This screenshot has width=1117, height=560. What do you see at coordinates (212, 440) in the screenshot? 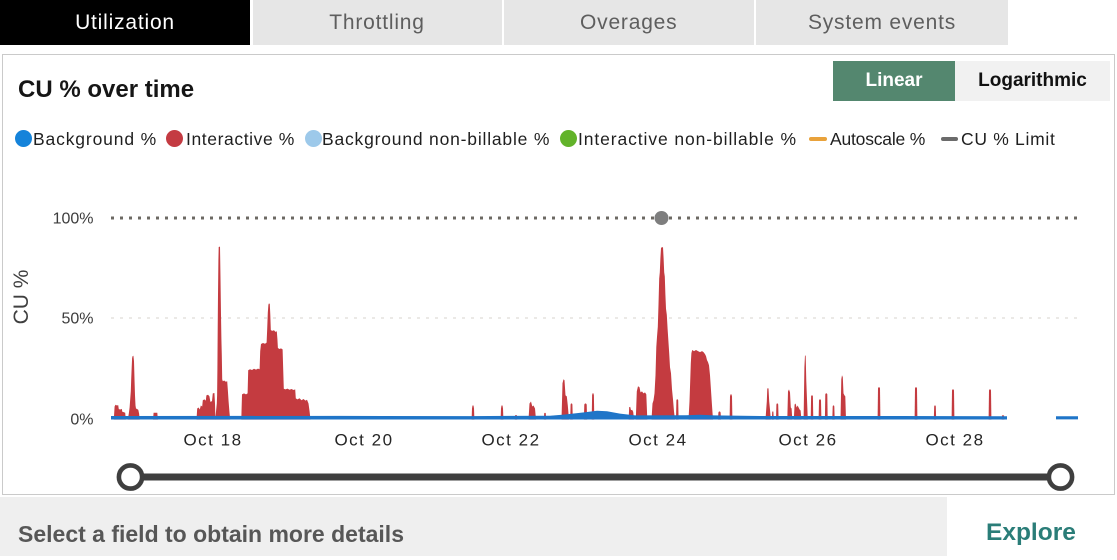
I see `svg-text: Oct 18` at bounding box center [212, 440].